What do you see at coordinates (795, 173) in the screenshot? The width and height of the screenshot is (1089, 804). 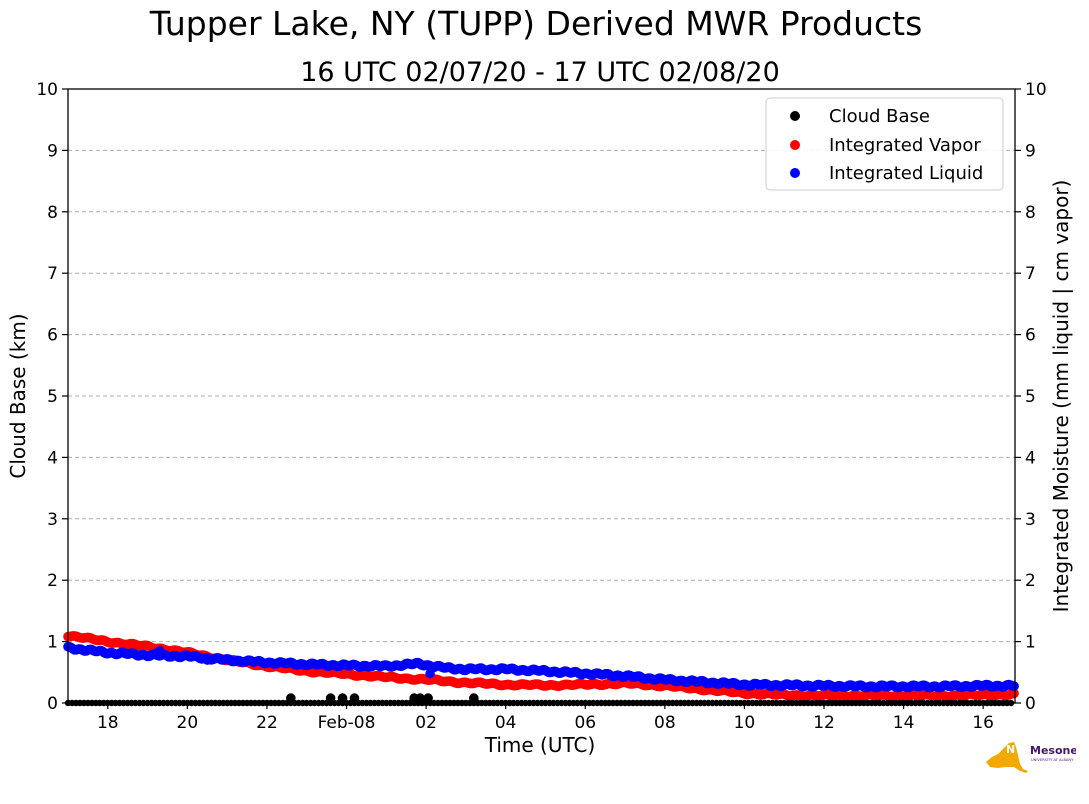 I see `legend-marker-integrated-liquid` at bounding box center [795, 173].